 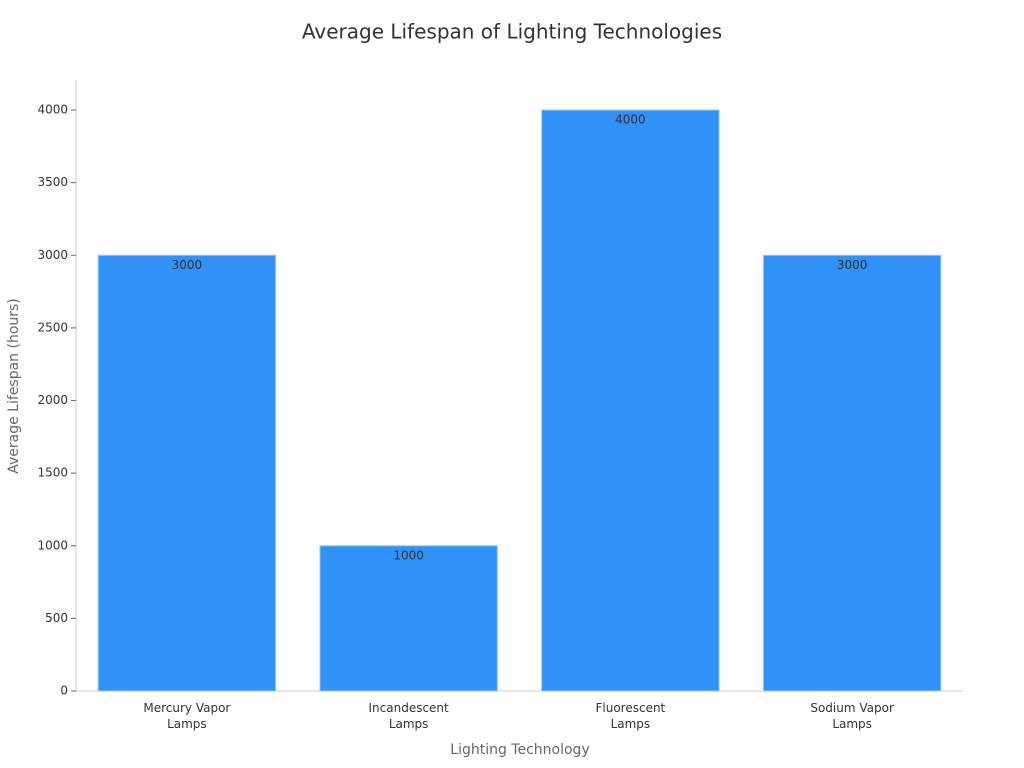 I want to click on y-tick-label: 2500, so click(x=52, y=327).